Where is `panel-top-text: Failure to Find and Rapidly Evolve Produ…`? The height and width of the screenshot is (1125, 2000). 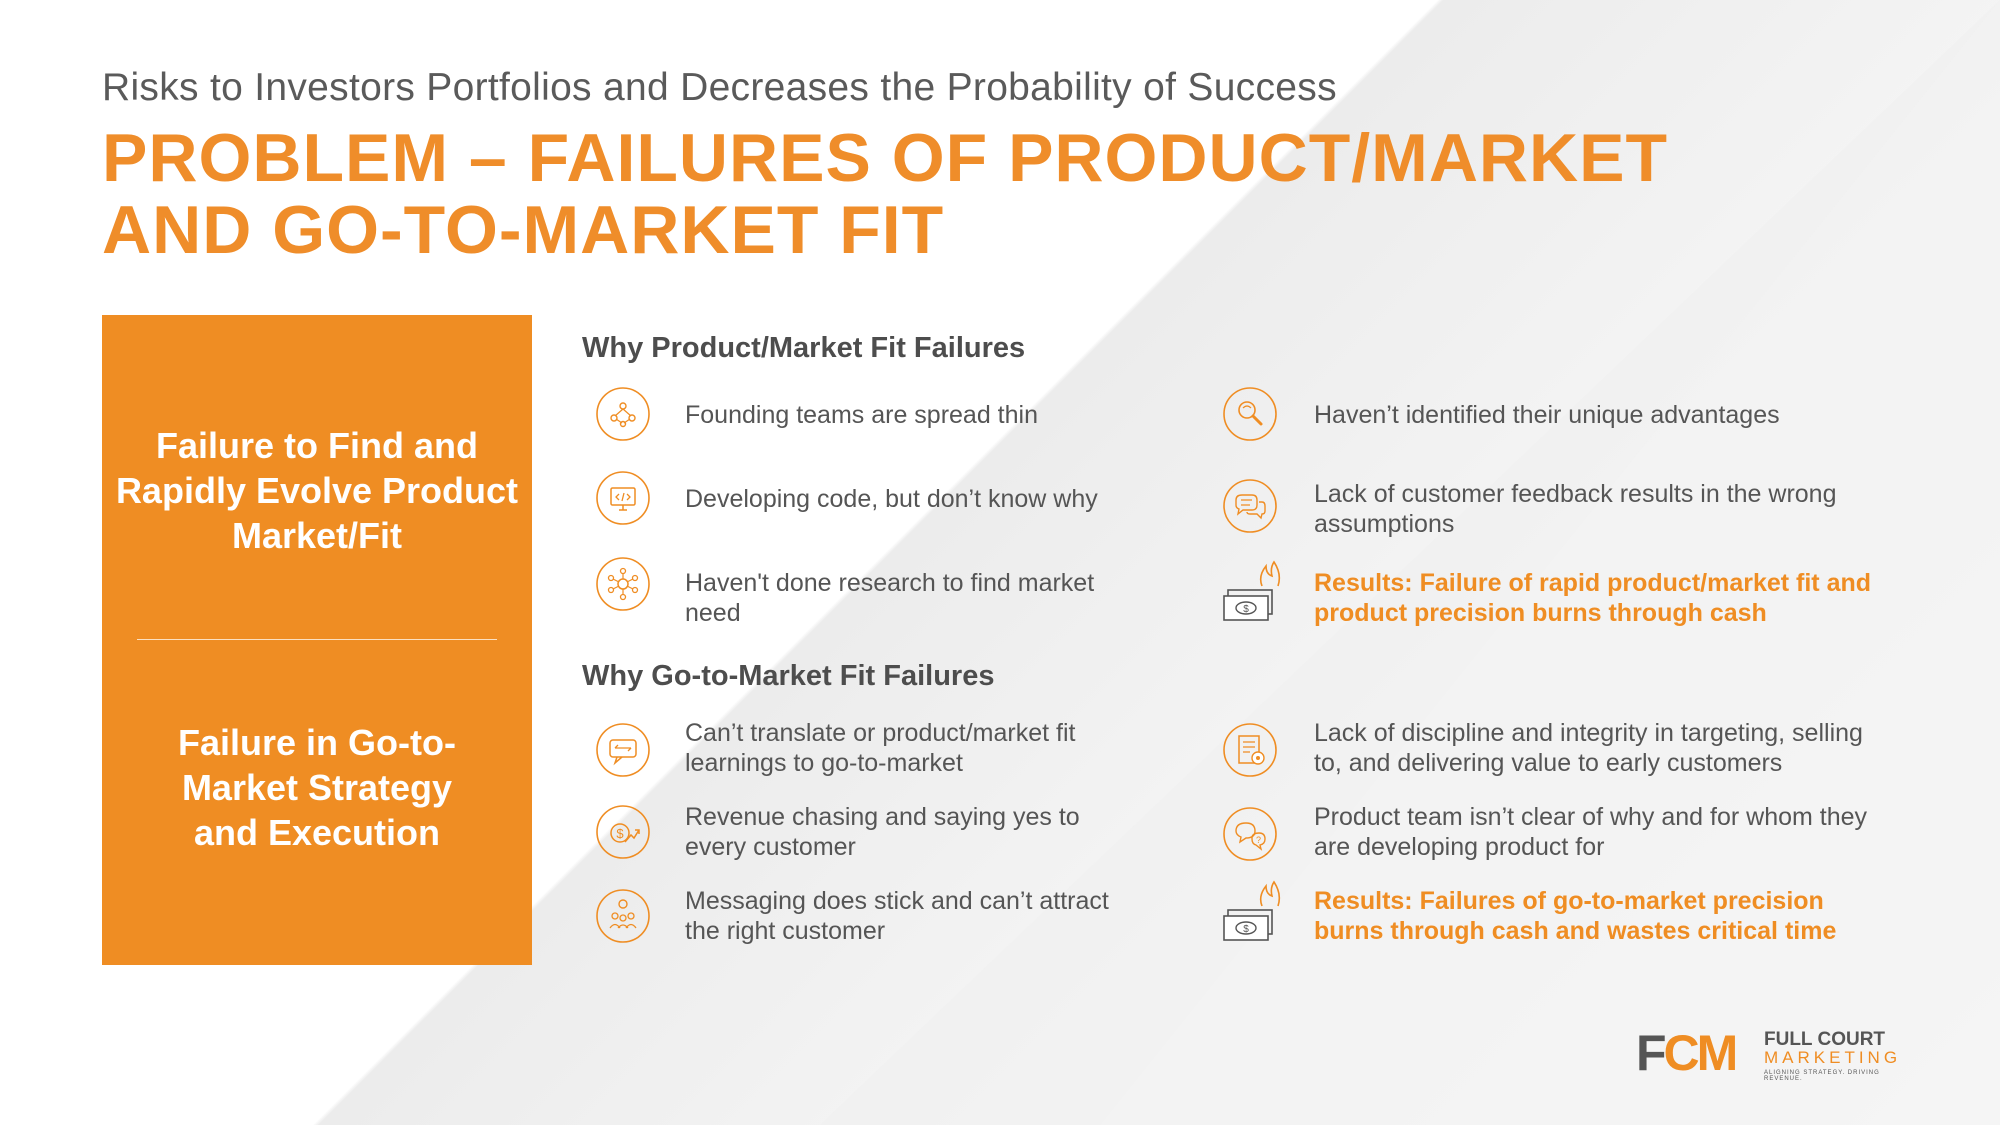
panel-top-text: Failure to Find and Rapidly Evolve Produ… is located at coordinates (317, 490).